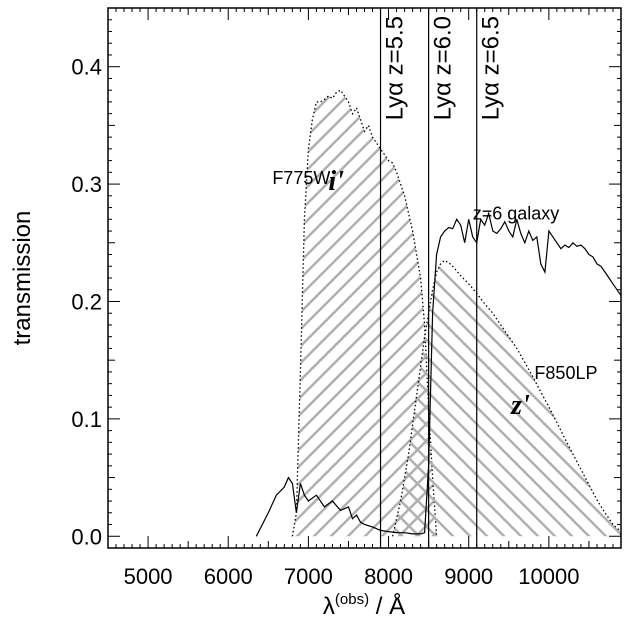 This screenshot has height=623, width=624. What do you see at coordinates (86, 419) in the screenshot?
I see `y-tick-label: 0.1` at bounding box center [86, 419].